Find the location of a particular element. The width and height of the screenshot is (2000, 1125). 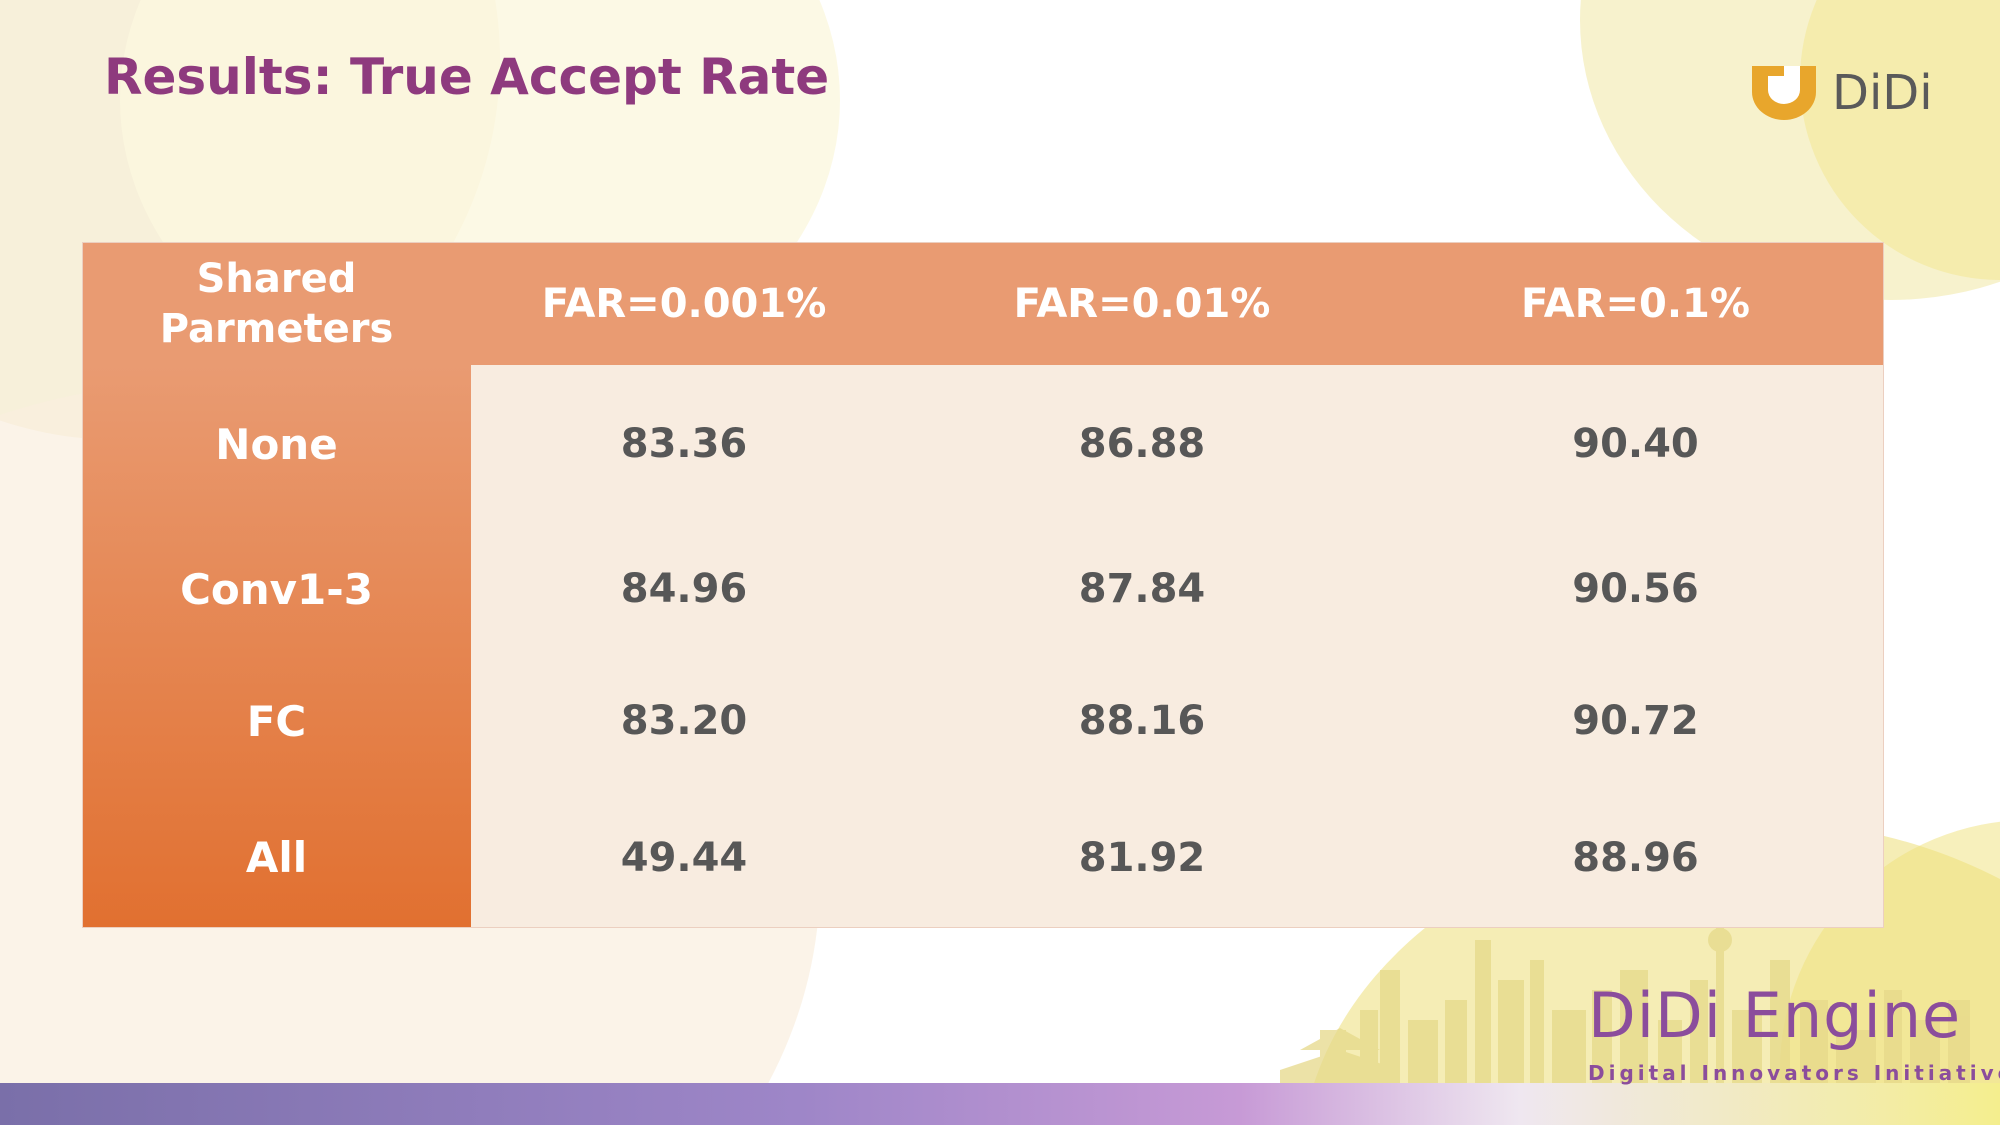

row-label-none: None is located at coordinates (276, 444).